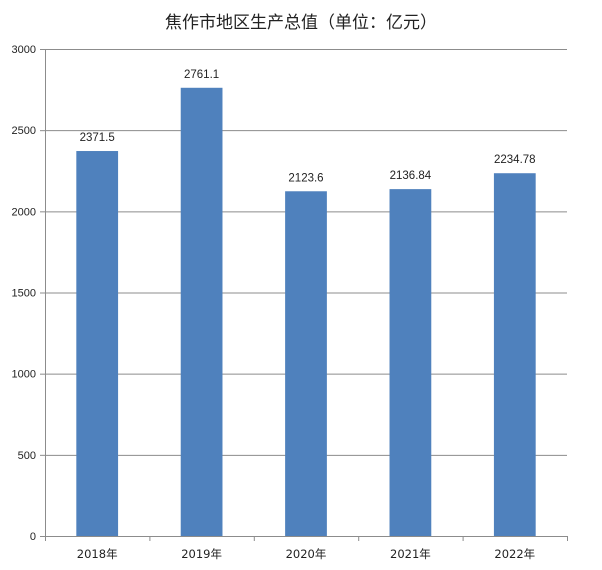 The width and height of the screenshot is (602, 570). Describe the element at coordinates (411, 176) in the screenshot. I see `data-label: 2136.84` at that location.